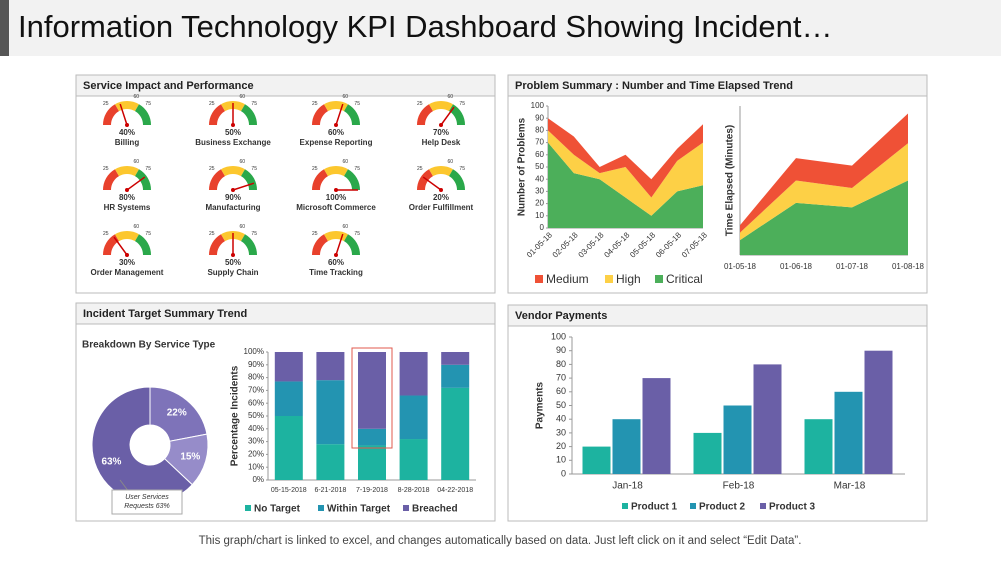  I want to click on x-tick-label: 01-05-18, so click(740, 266).